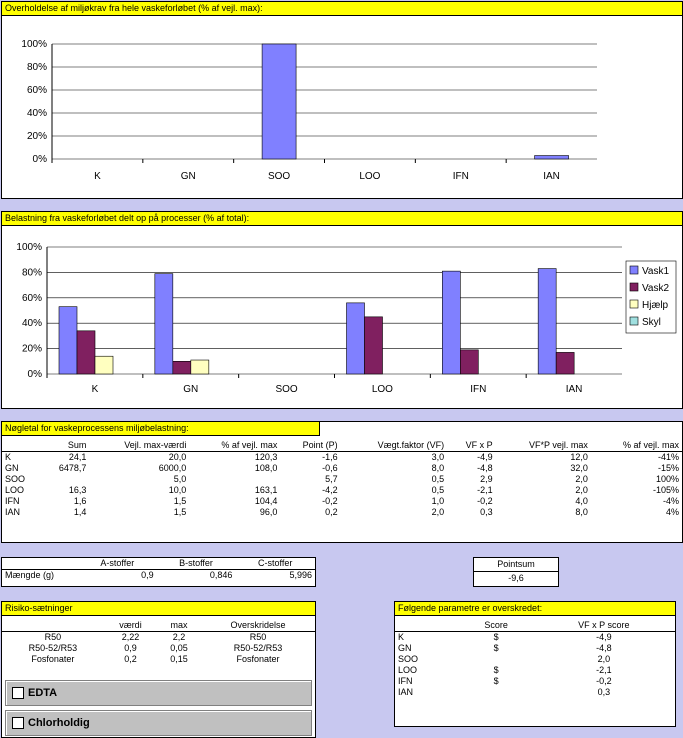 The height and width of the screenshot is (738, 683). Describe the element at coordinates (581, 490) in the screenshot. I see `nogletal-cell: 2,0` at that location.